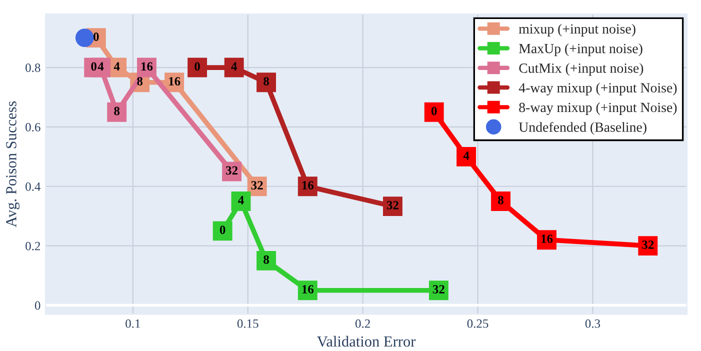 Image resolution: width=701 pixels, height=351 pixels. I want to click on x-tick-label: 0.15, so click(247, 323).